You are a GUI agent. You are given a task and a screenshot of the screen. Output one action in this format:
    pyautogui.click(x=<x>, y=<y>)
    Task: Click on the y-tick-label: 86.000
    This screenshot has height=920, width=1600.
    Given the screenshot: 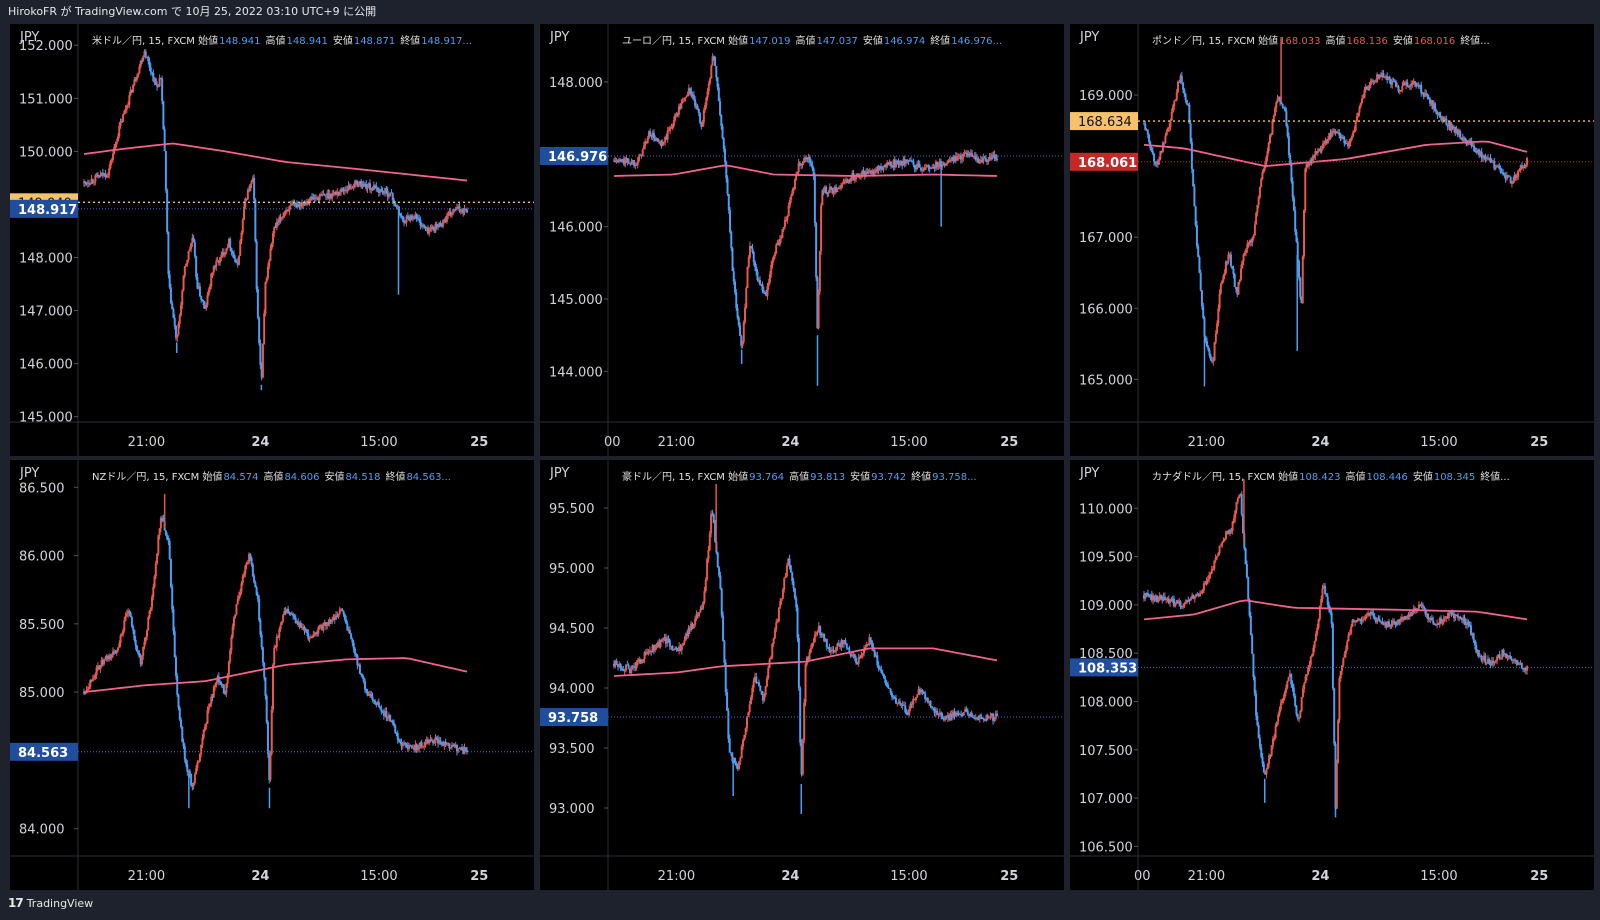 What is the action you would take?
    pyautogui.click(x=42, y=557)
    